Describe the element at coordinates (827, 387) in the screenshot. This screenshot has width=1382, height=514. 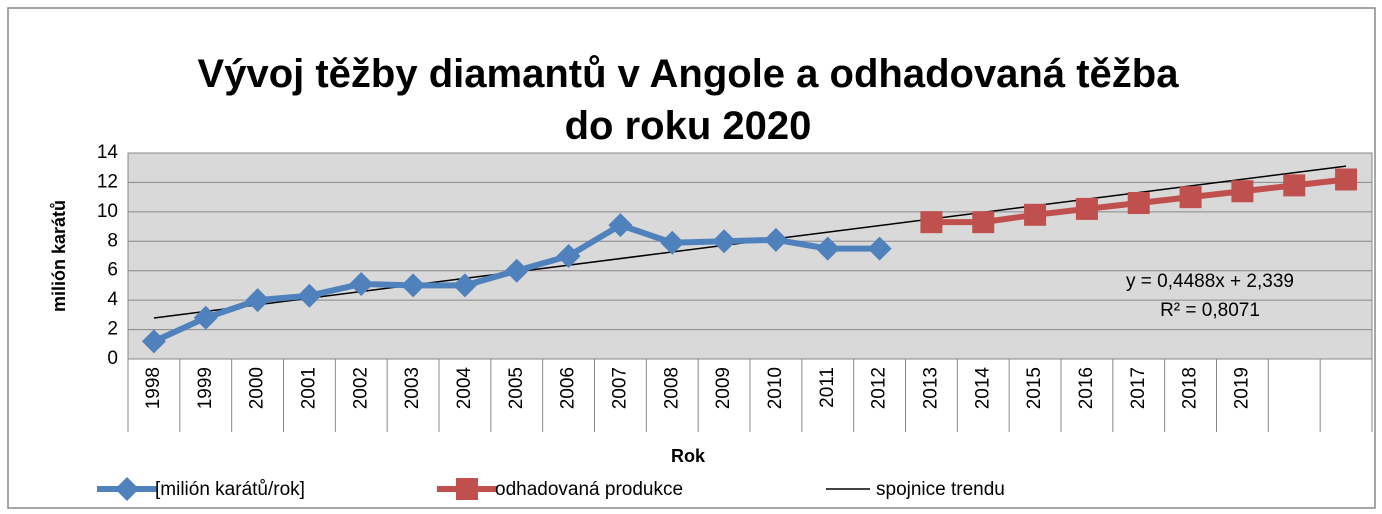
I see `x-tick-label: 2011` at that location.